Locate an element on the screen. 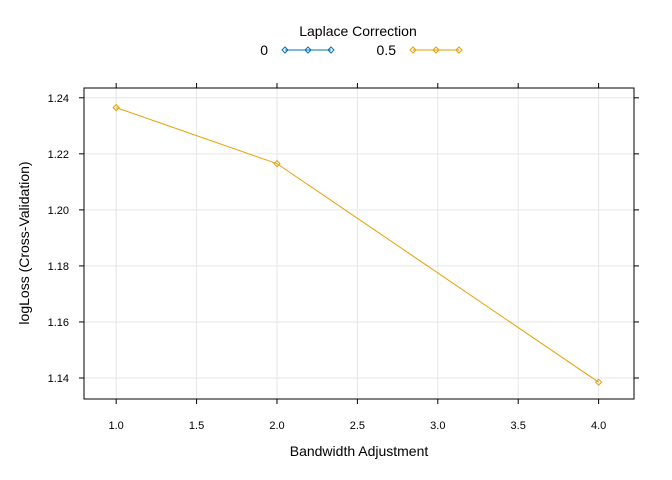  legend: 0 0.5 is located at coordinates (361, 50).